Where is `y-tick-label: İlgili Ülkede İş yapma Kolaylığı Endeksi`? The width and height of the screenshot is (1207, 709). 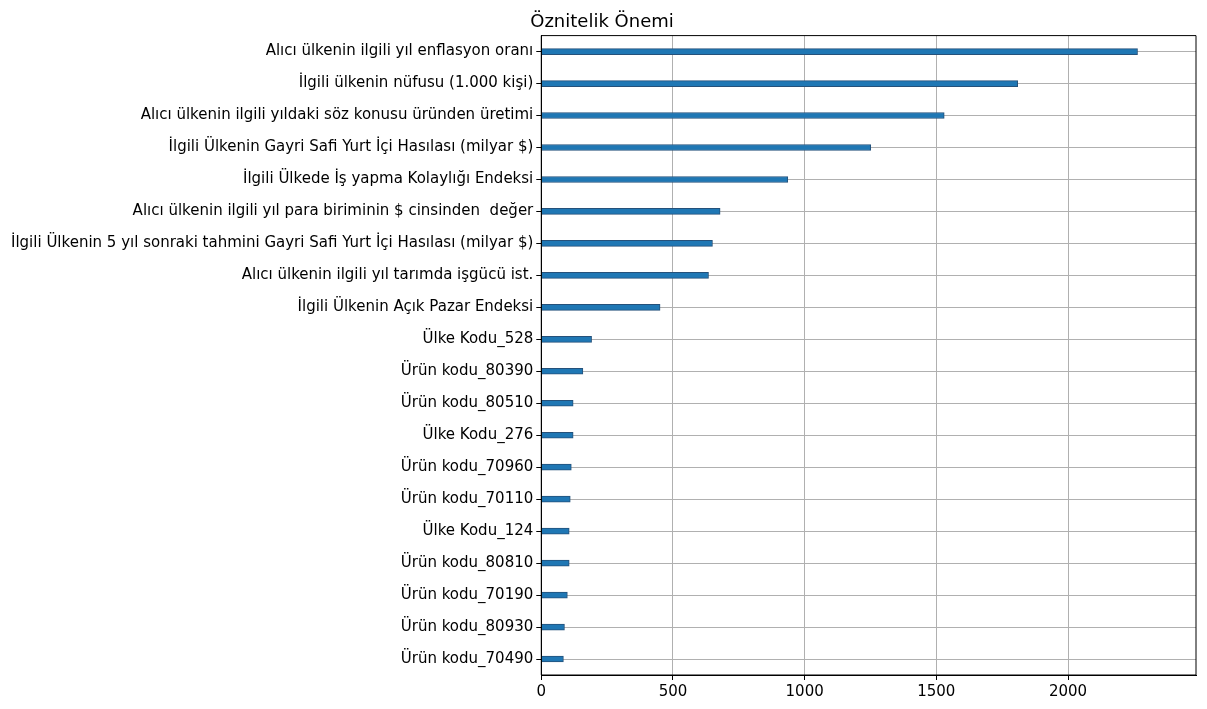
y-tick-label: İlgili Ülkede İş yapma Kolaylığı Endeksi is located at coordinates (388, 178).